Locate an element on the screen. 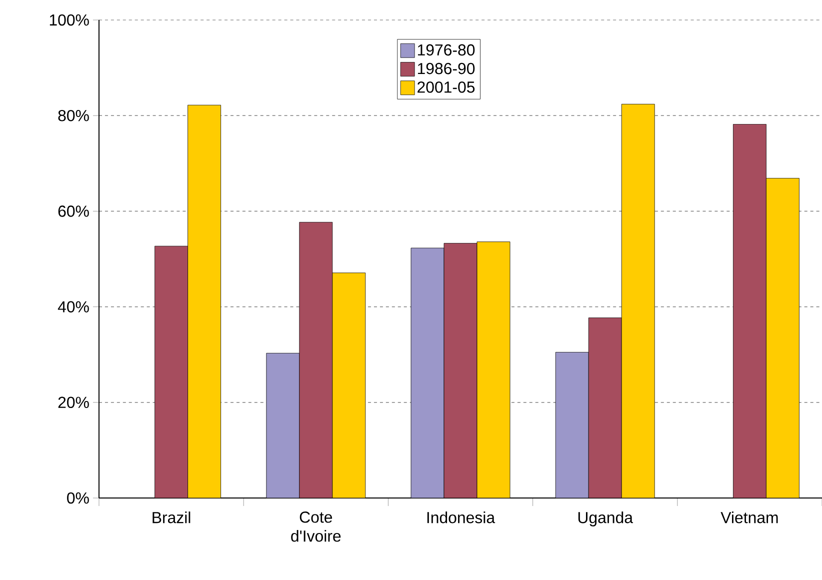 The image size is (822, 580). x-tick-label: Brazil is located at coordinates (171, 518).